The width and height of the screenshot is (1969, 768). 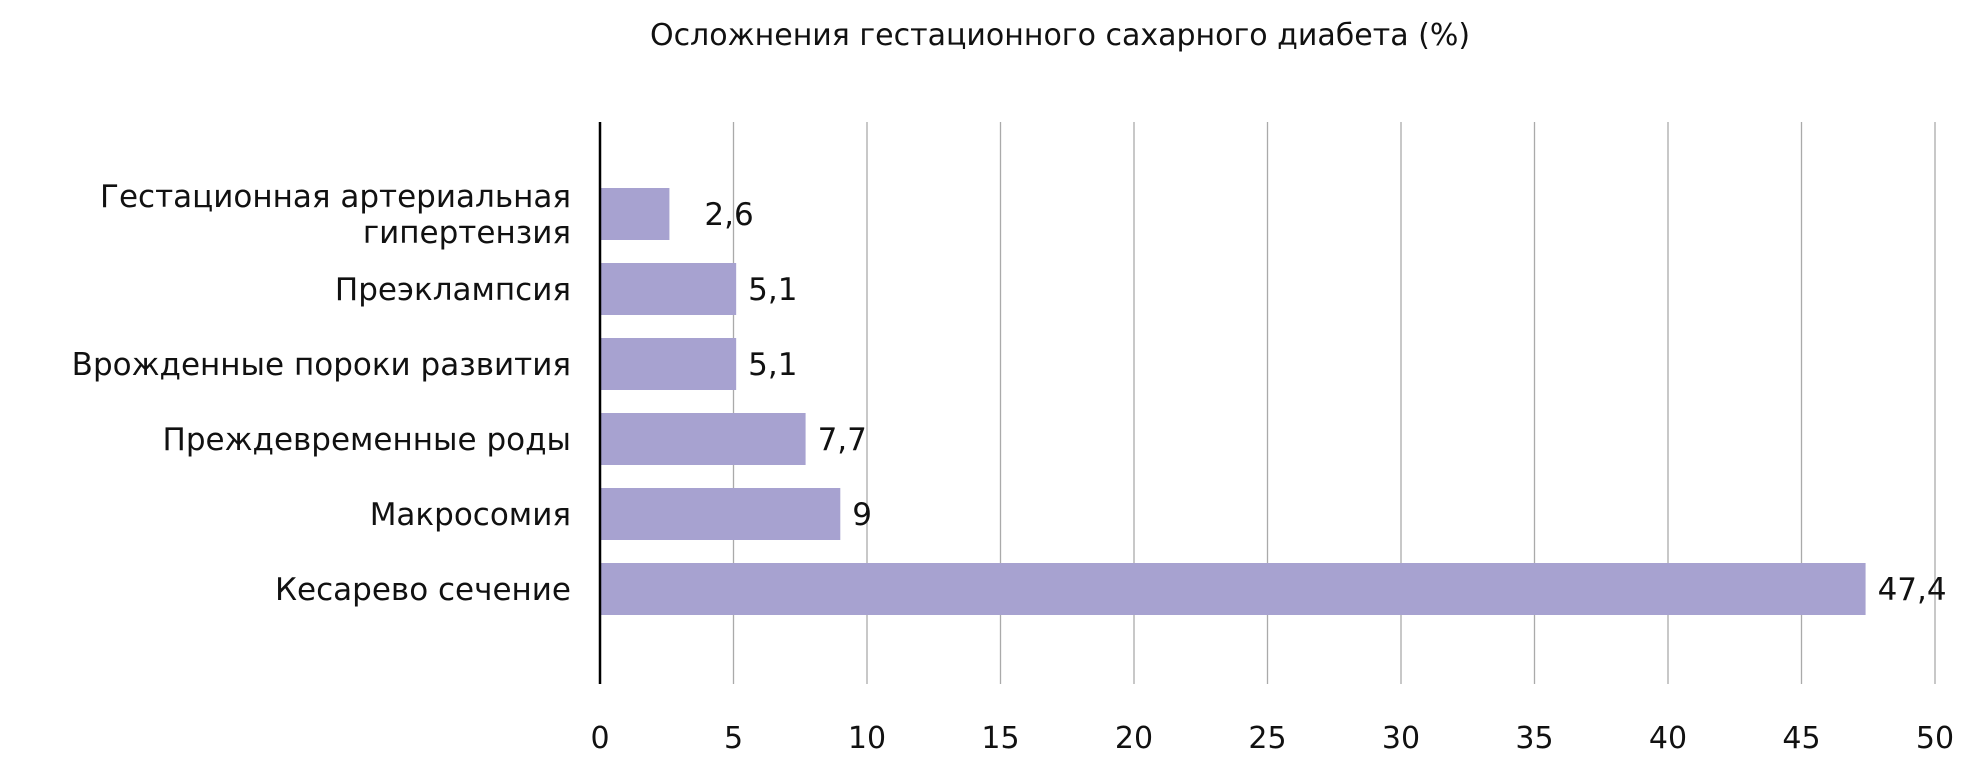 What do you see at coordinates (1668, 738) in the screenshot?
I see `x-tick-label: 40` at bounding box center [1668, 738].